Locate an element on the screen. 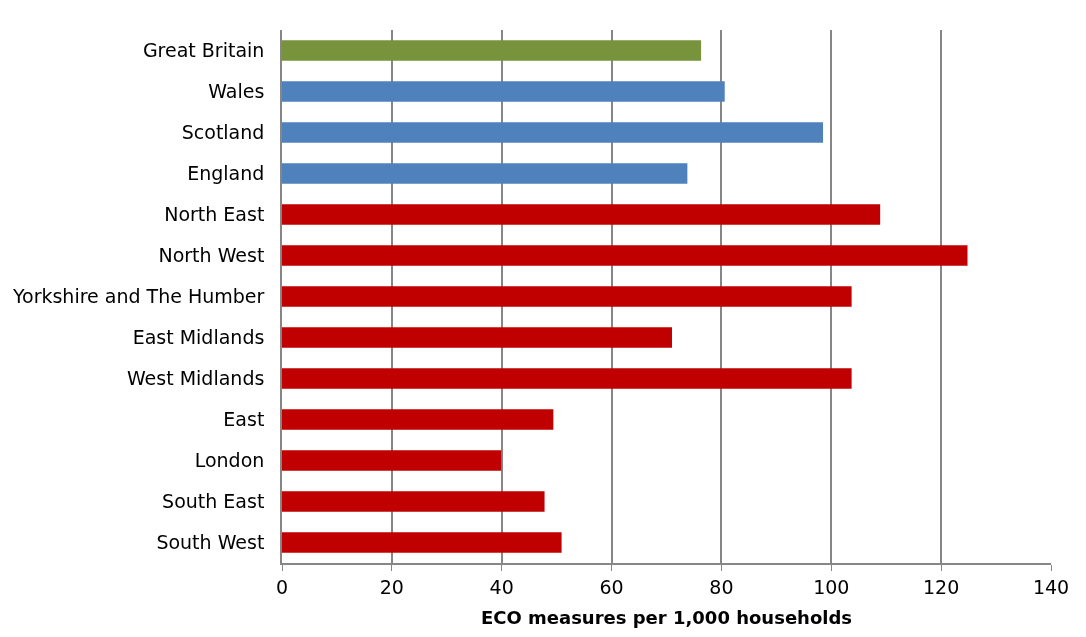 The width and height of the screenshot is (1086, 637). x-axis-title: ECO measures per 1,000 households is located at coordinates (666, 618).